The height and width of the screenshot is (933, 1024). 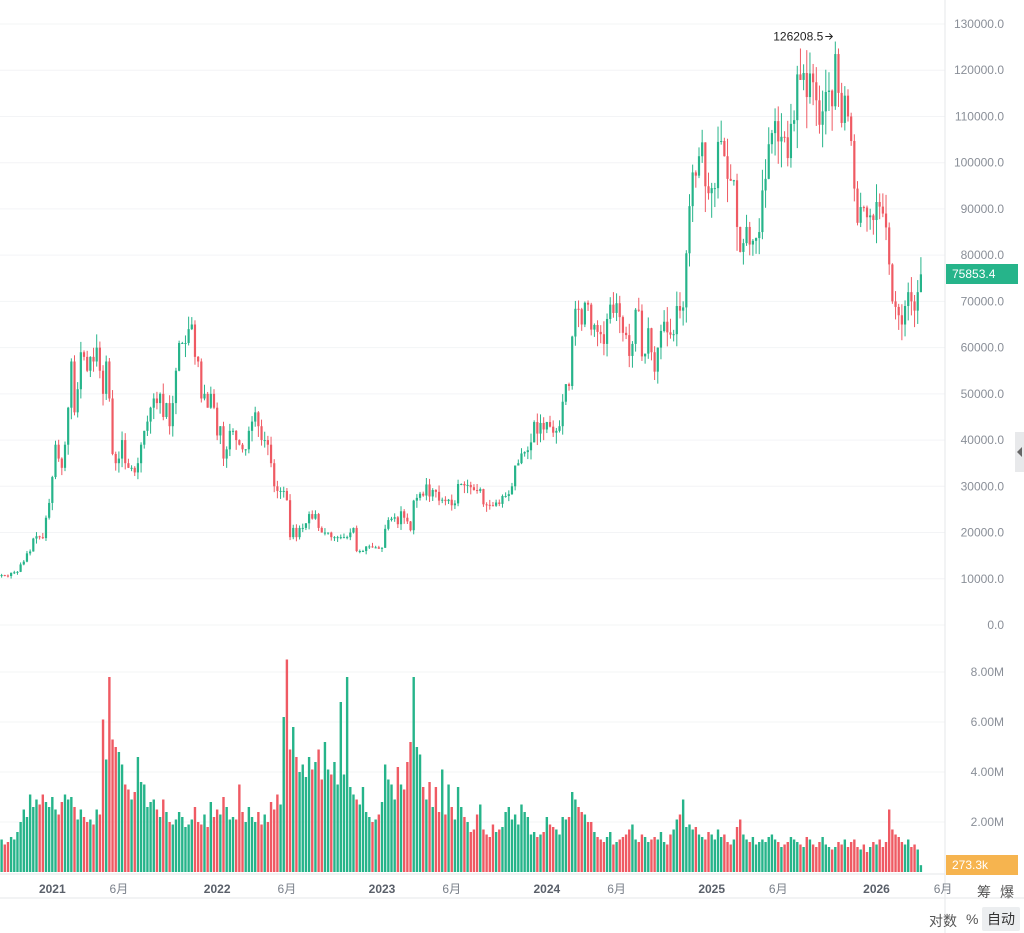 What do you see at coordinates (983, 209) in the screenshot?
I see `price-tick-label: 90000.0` at bounding box center [983, 209].